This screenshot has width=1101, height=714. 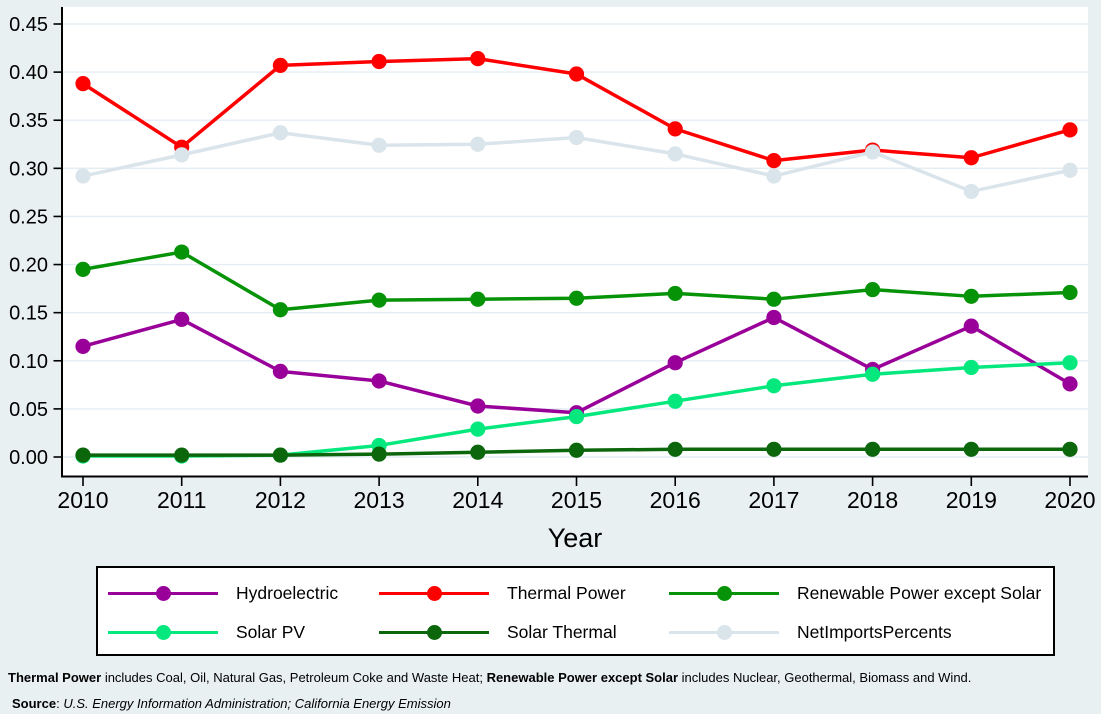 I want to click on legend-swatch-renewable-power-except-solar, so click(x=724, y=594).